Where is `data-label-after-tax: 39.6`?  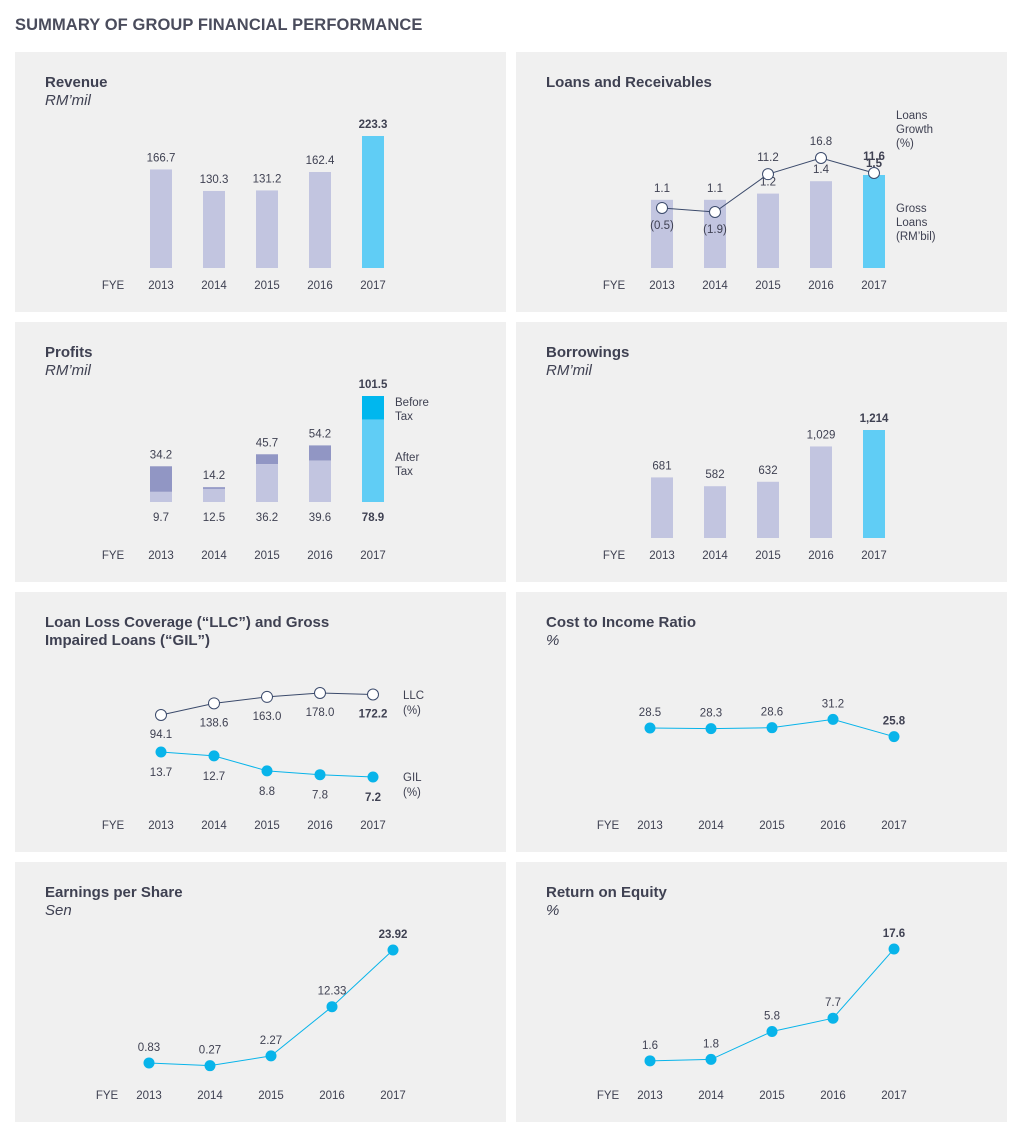 data-label-after-tax: 39.6 is located at coordinates (320, 518).